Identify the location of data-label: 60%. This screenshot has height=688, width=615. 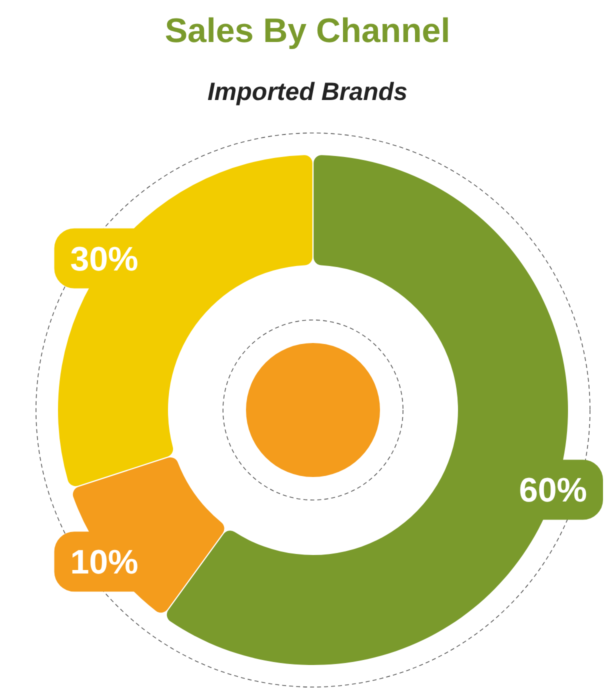
(553, 491).